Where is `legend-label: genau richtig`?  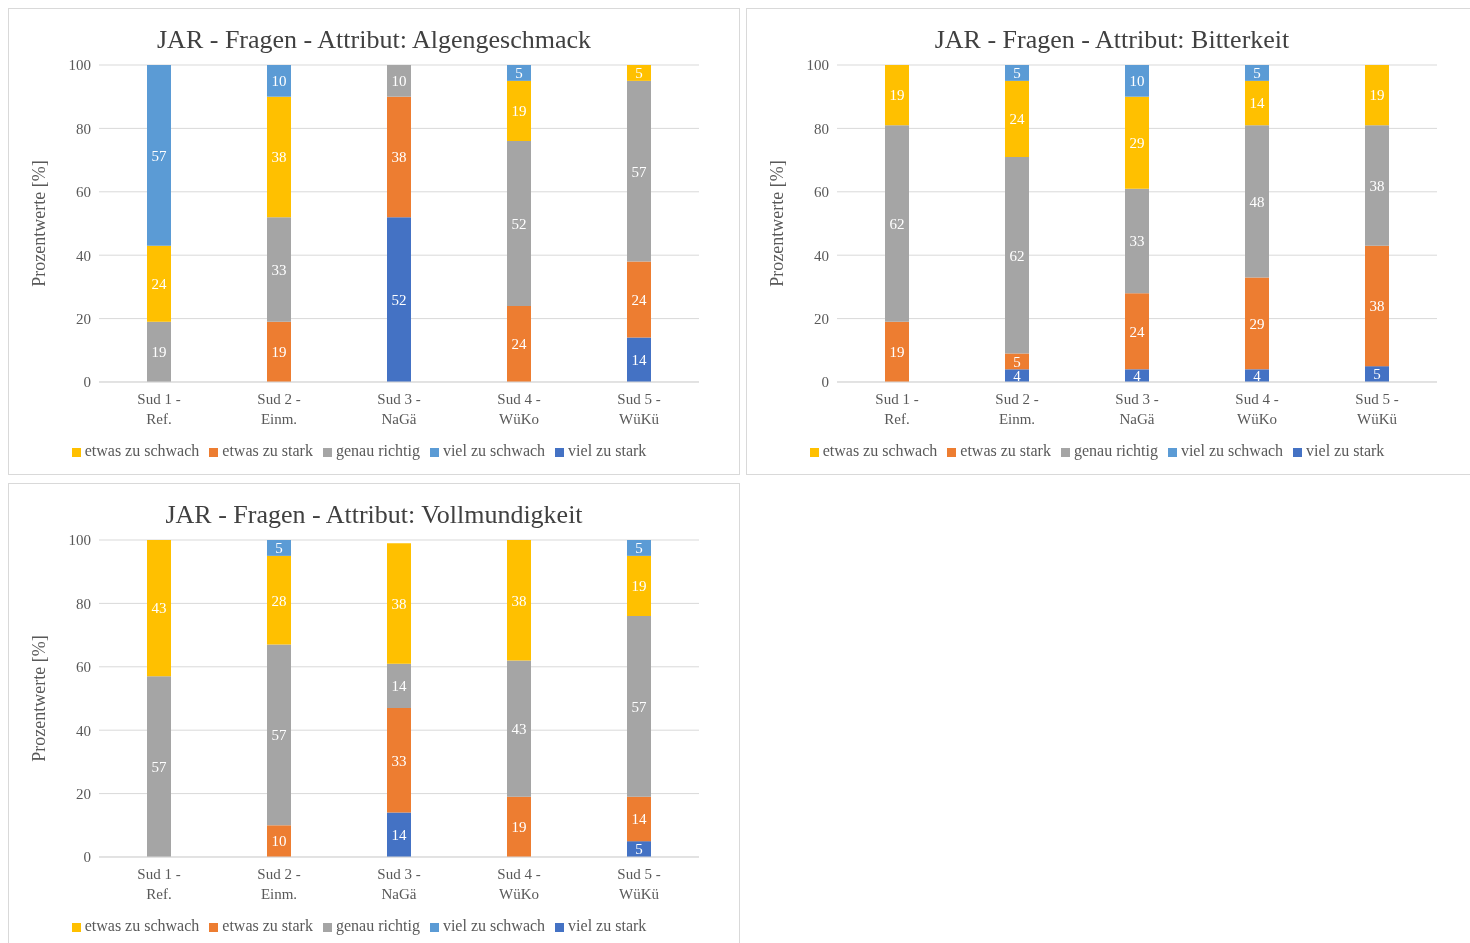 legend-label: genau richtig is located at coordinates (377, 925).